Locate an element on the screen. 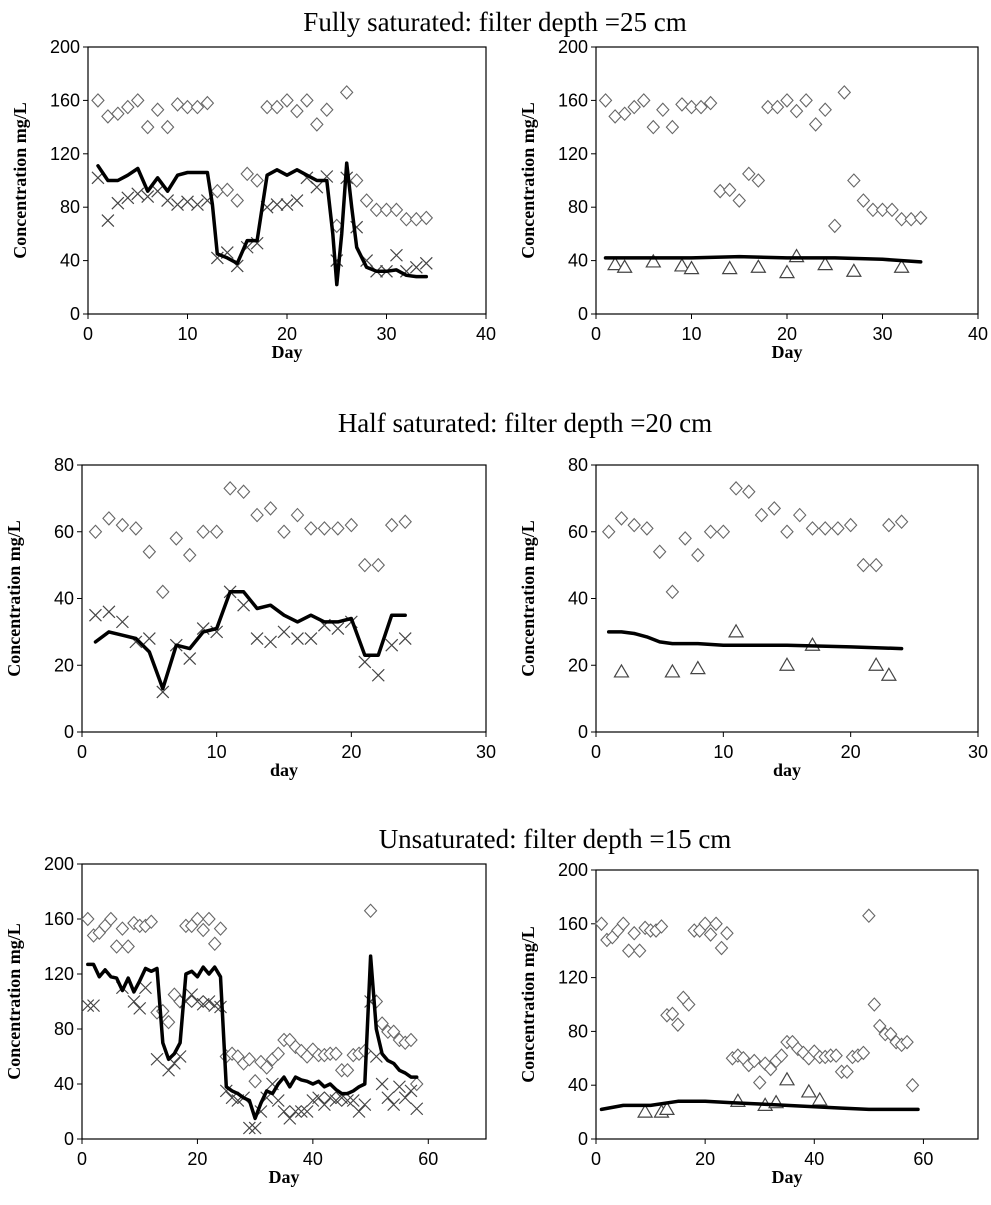  chart-panel-4: 0 20 40 60 80 0 10 20 30 day Concentration mg/L is located at coordinates (753, 617).